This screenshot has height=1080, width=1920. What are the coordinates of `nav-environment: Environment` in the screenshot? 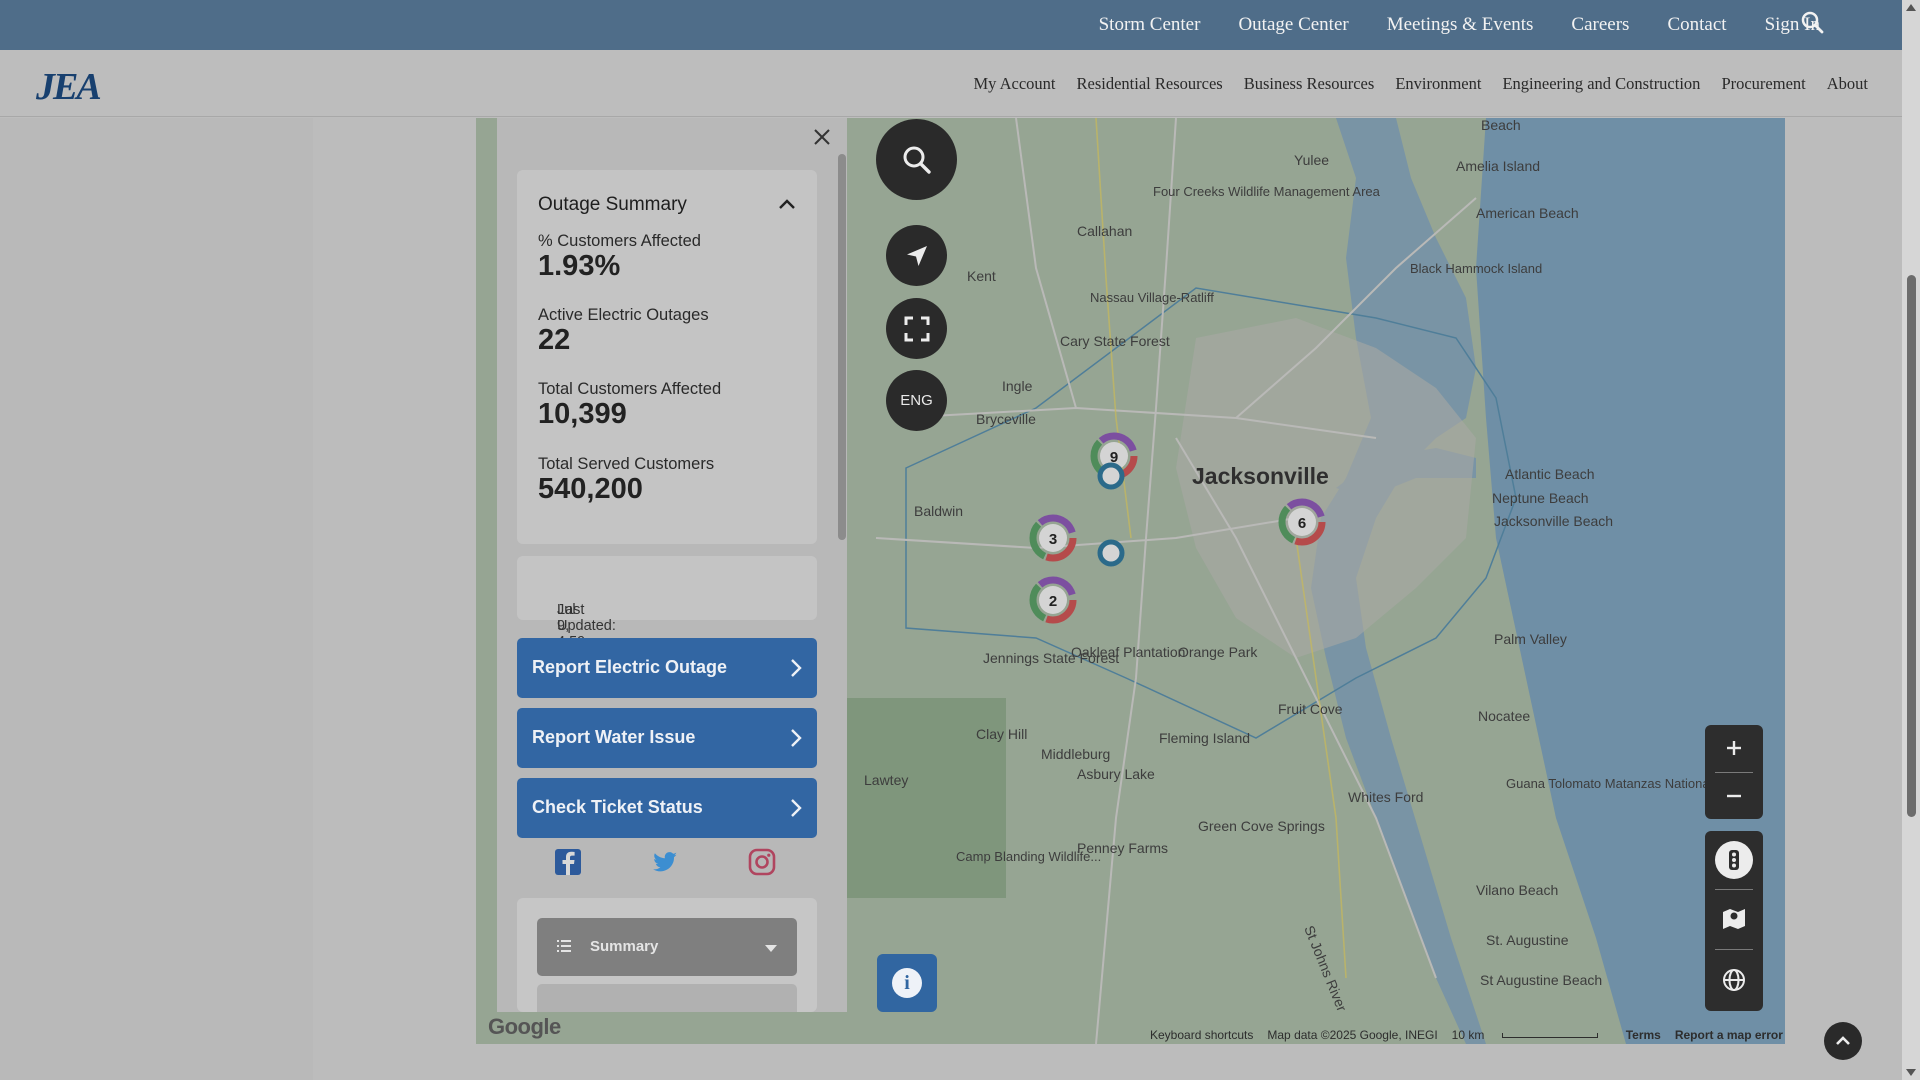 It's located at (1438, 83).